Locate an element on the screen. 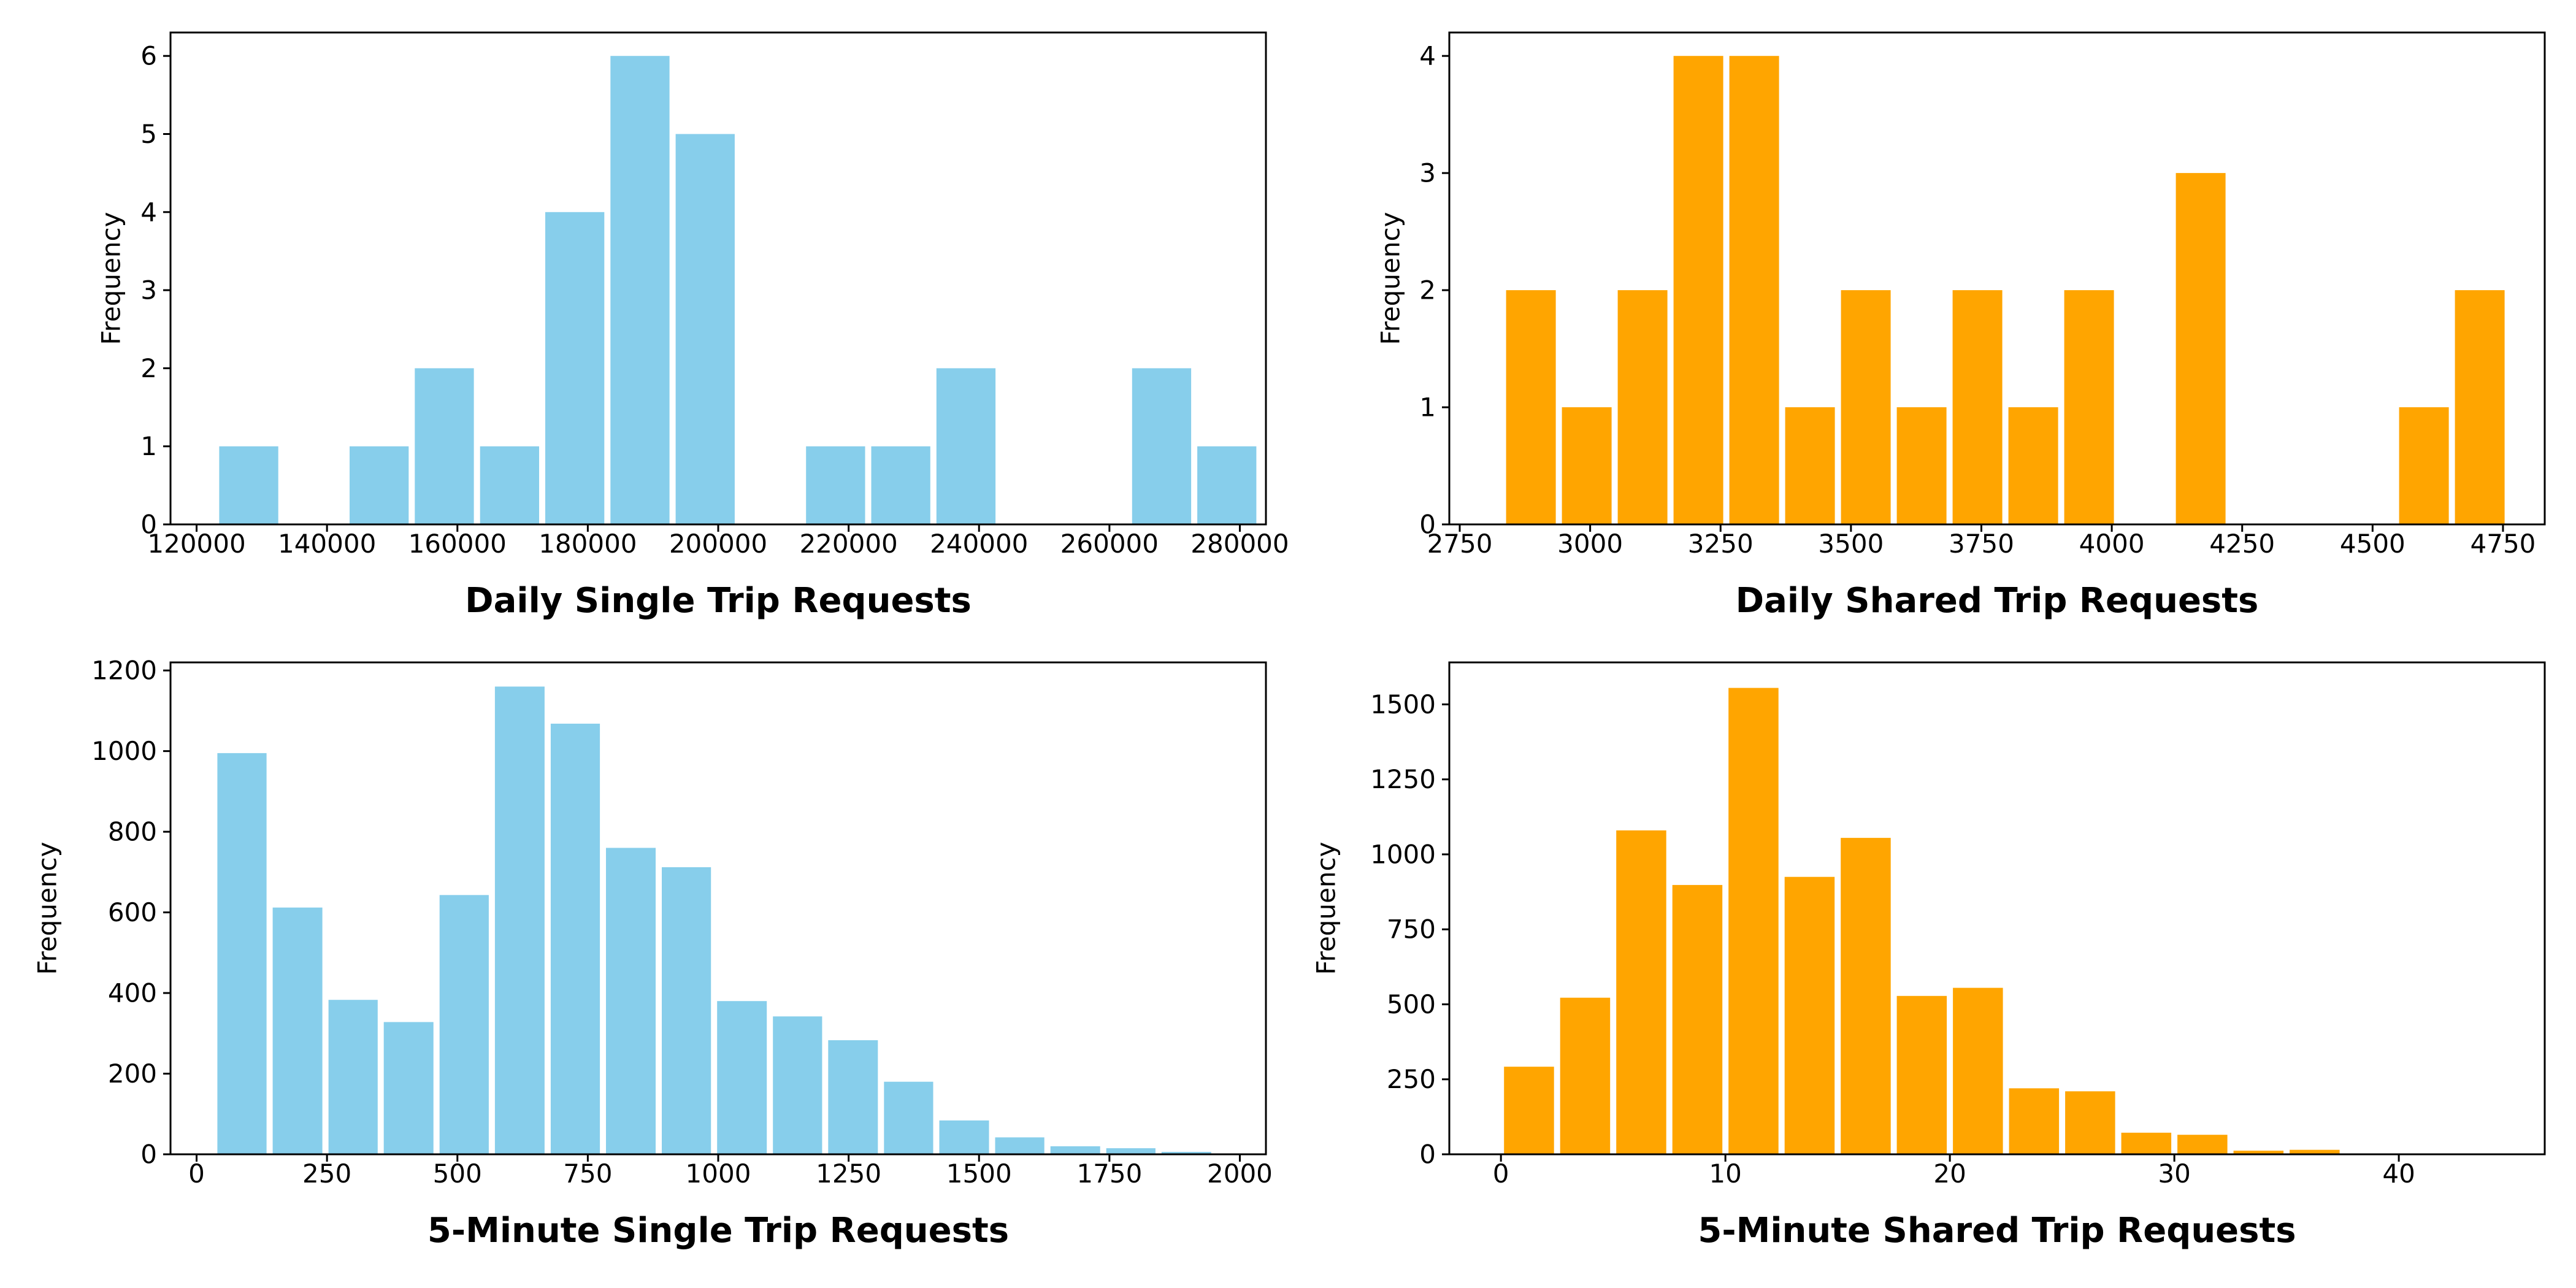  y-tick-label: 0 is located at coordinates (1427, 1155).